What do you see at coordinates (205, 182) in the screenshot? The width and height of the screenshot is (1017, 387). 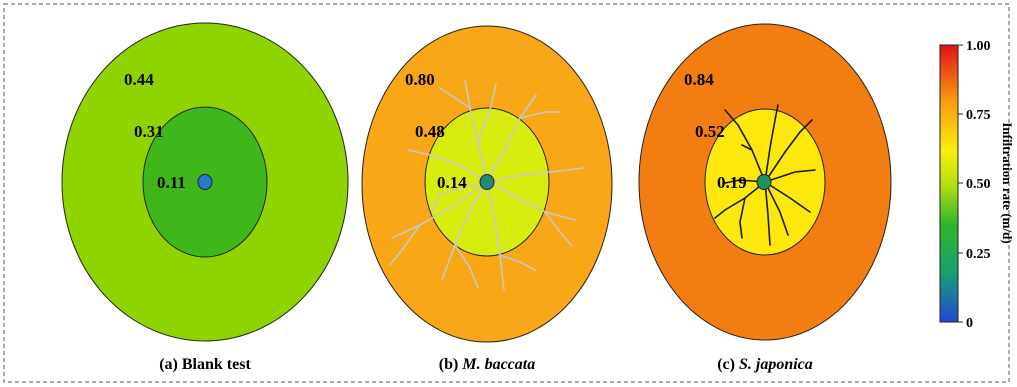 I see `panel-a-inner-ring` at bounding box center [205, 182].